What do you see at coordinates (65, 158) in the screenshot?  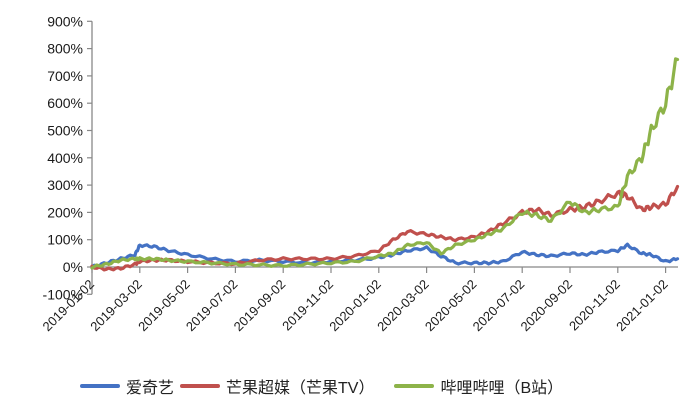 I see `y-tick-label: 400%` at bounding box center [65, 158].